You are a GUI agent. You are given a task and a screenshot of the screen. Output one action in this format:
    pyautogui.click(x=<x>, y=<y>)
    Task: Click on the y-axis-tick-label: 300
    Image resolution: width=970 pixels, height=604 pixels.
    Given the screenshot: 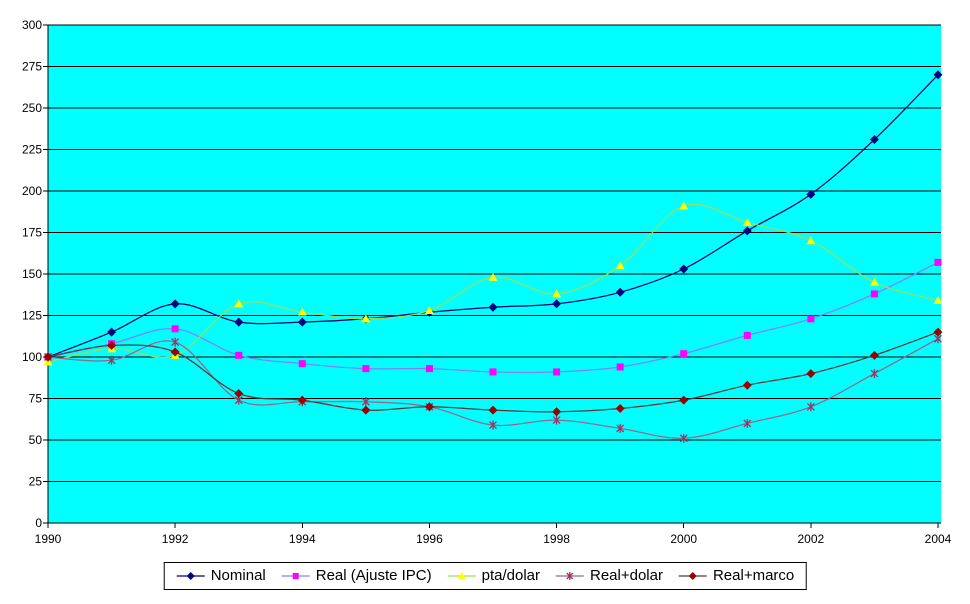 What is the action you would take?
    pyautogui.click(x=32, y=25)
    